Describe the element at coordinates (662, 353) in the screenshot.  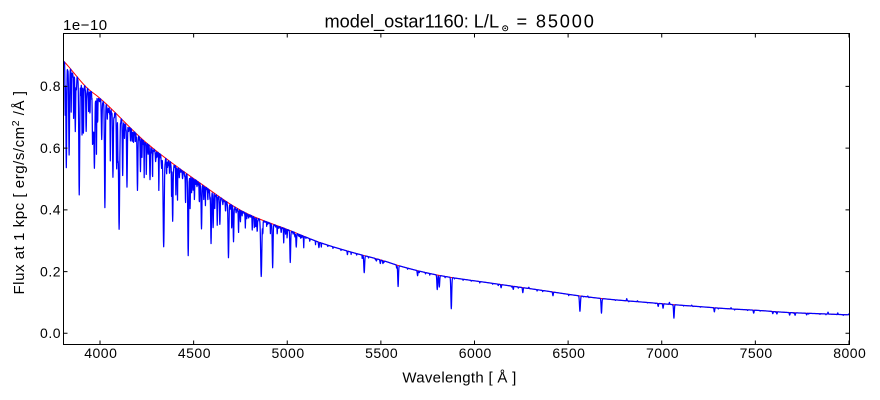
I see `svg-text: 7000` at that location.